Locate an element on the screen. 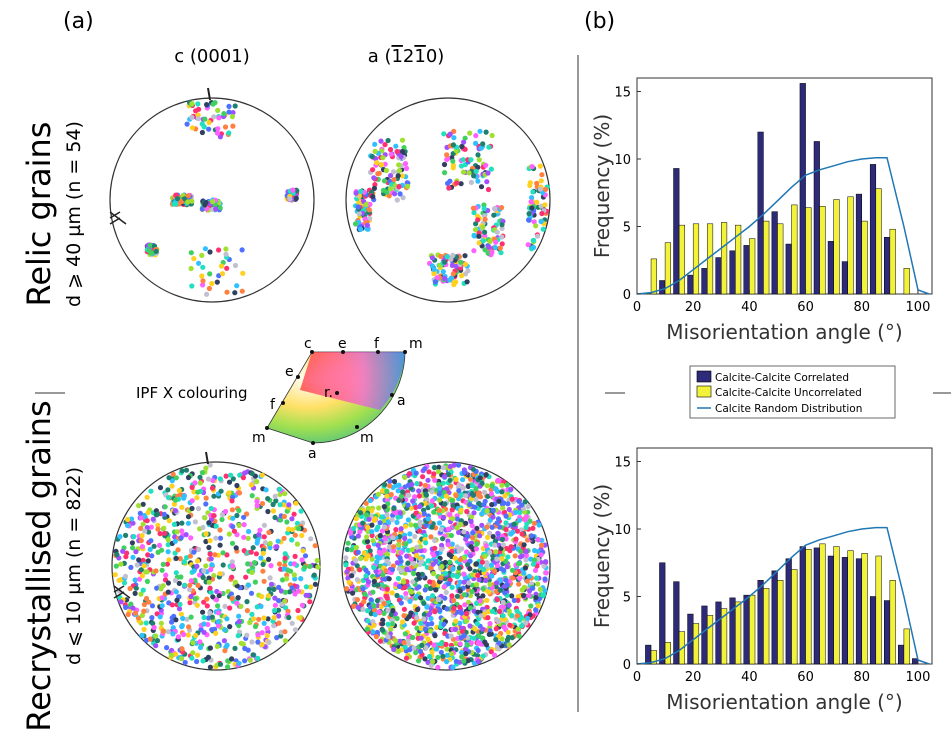  ipf-vertex-a-bottom: a is located at coordinates (312, 454).